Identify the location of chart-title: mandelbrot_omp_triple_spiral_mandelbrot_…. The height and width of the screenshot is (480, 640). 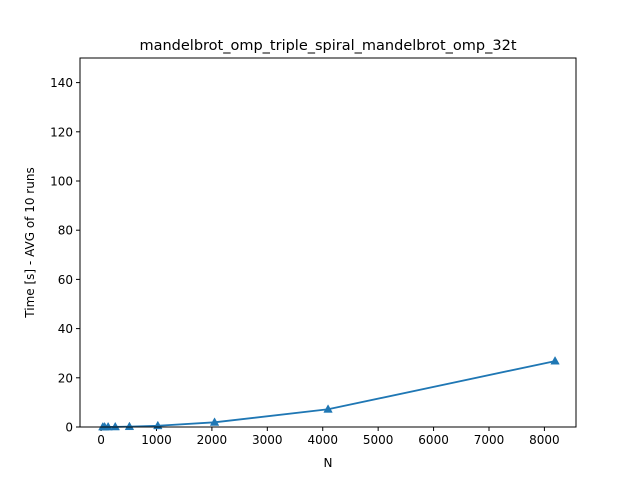
(327, 46).